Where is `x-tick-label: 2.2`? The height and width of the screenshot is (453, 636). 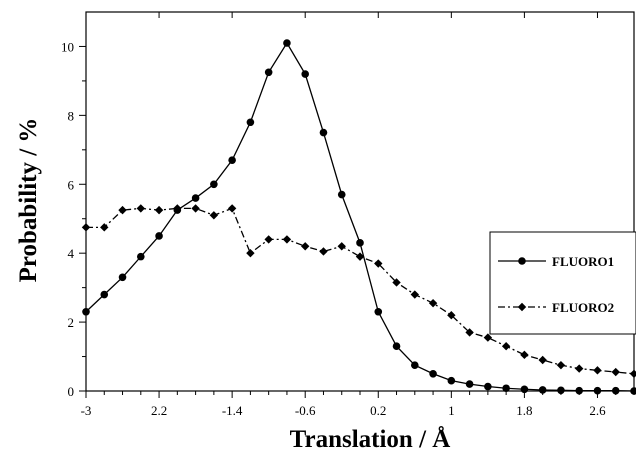 x-tick-label: 2.2 is located at coordinates (159, 410).